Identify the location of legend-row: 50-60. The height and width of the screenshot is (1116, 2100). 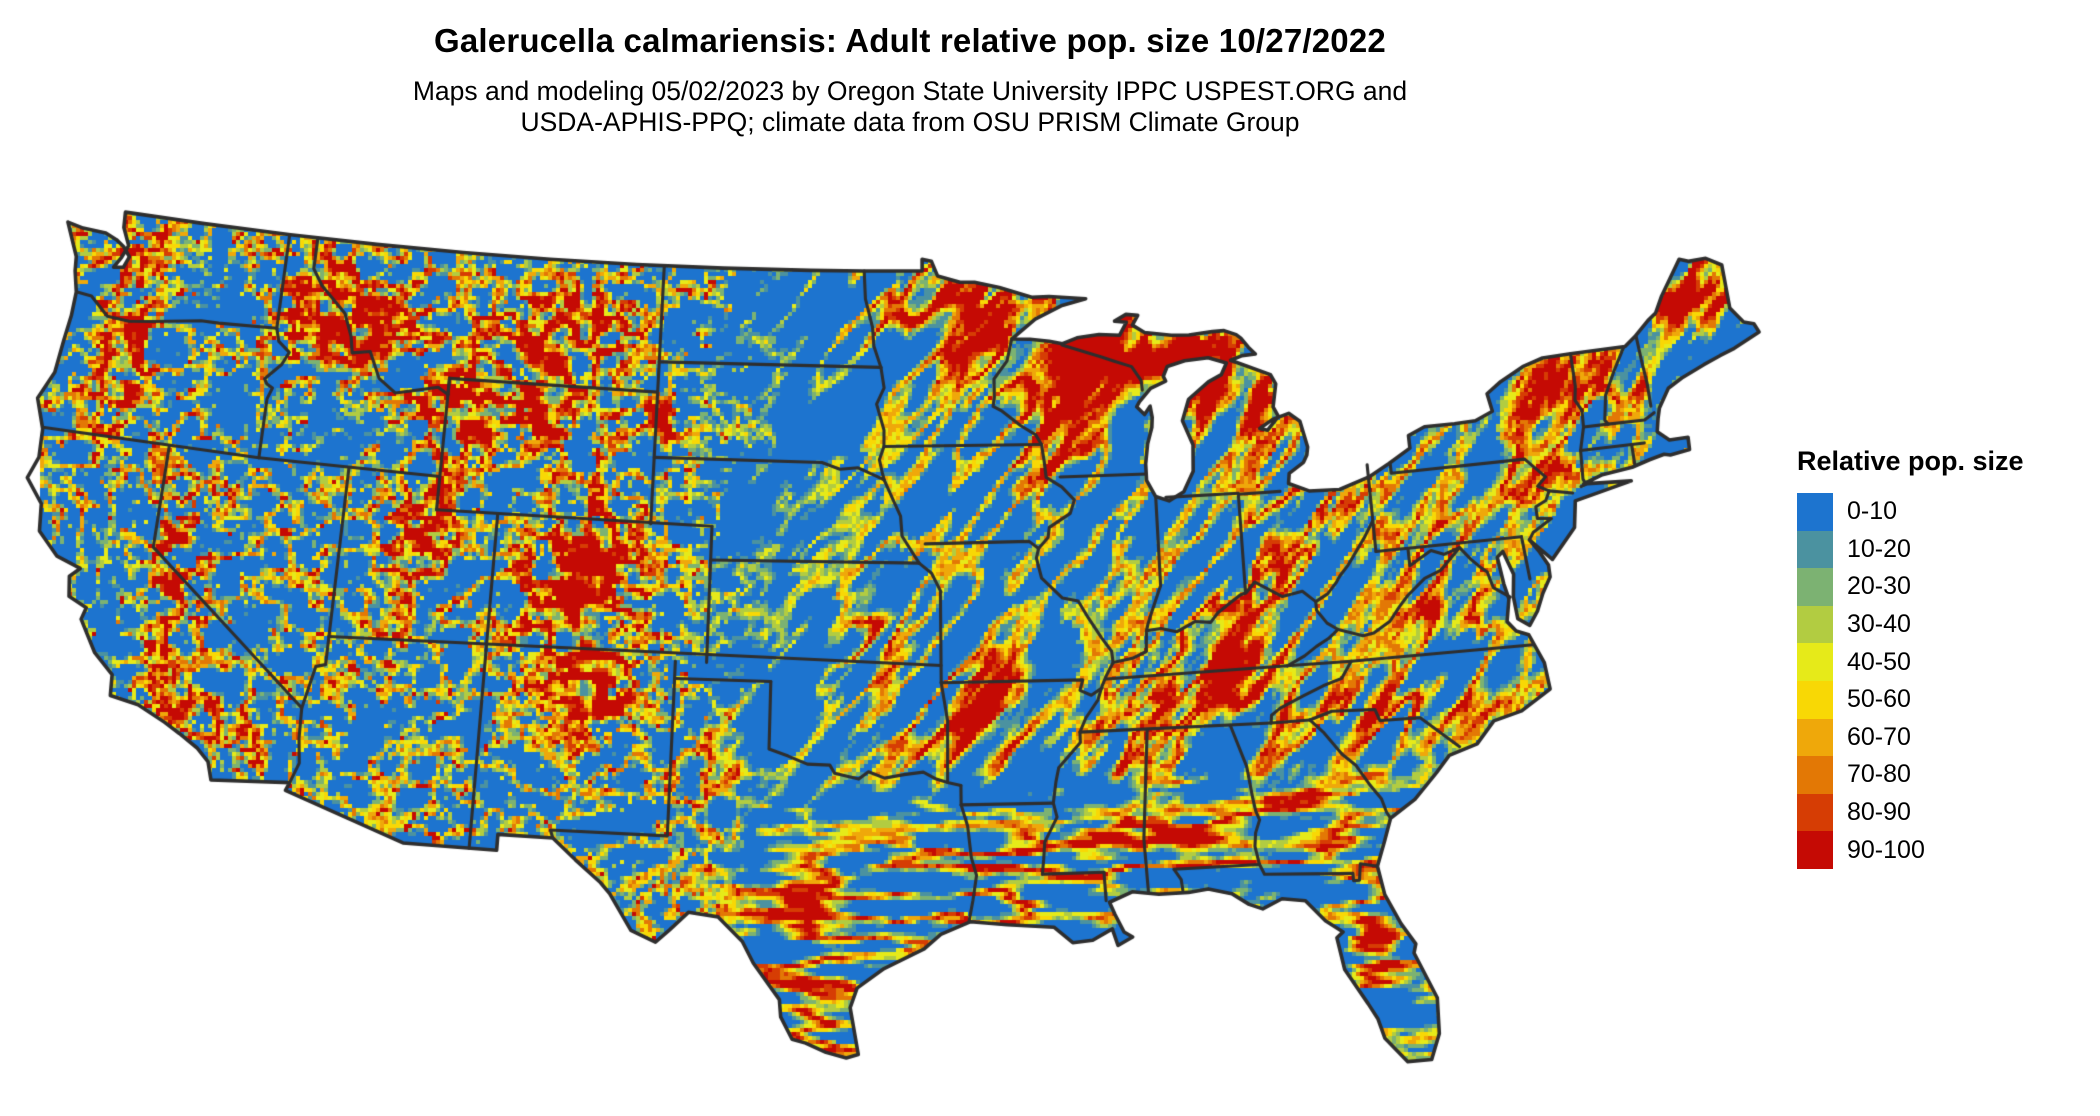
(1910, 699).